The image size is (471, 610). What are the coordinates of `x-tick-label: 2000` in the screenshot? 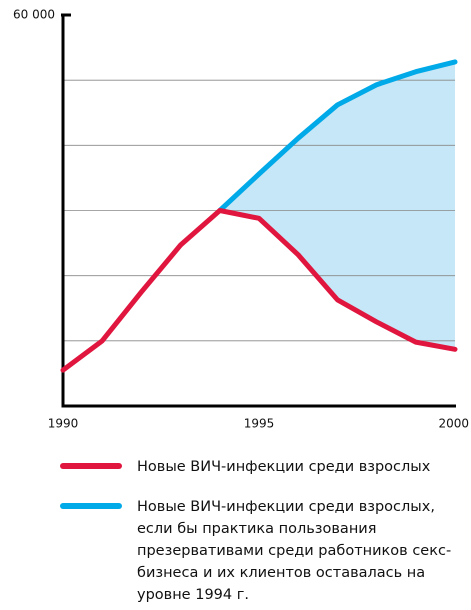 It's located at (453, 424).